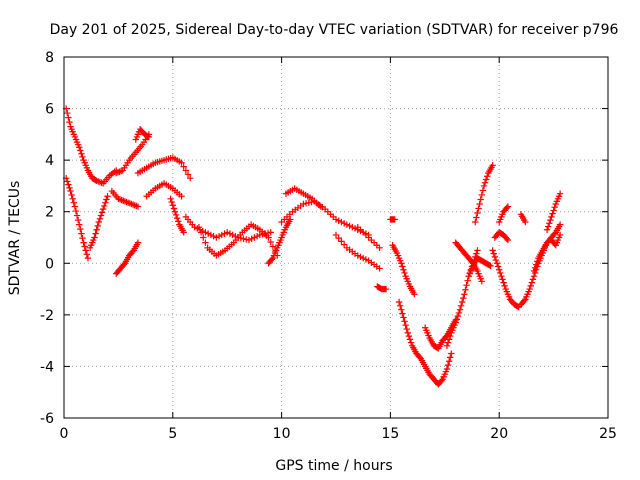 Image resolution: width=640 pixels, height=480 pixels. I want to click on y-tick-label: 6, so click(49, 110).